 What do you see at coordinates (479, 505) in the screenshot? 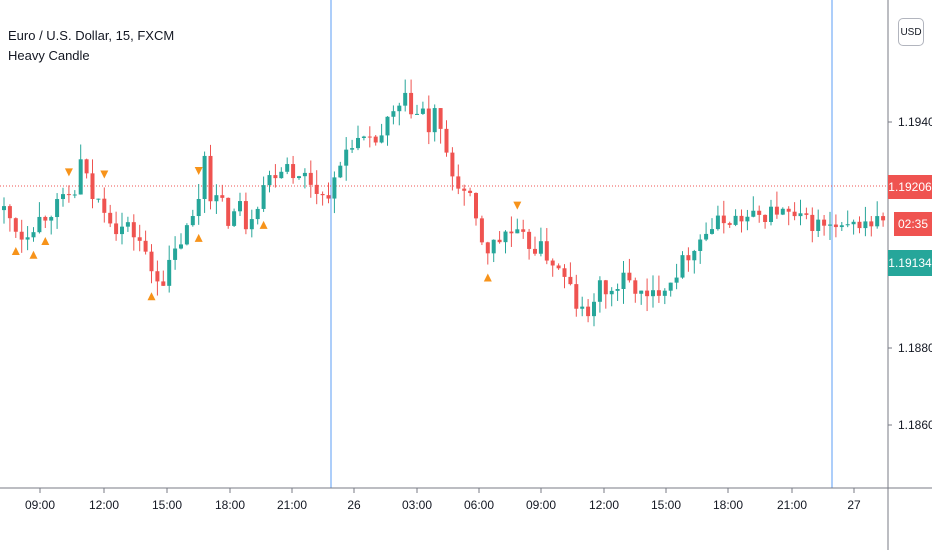
I see `x-tick-label: 06:00` at bounding box center [479, 505].